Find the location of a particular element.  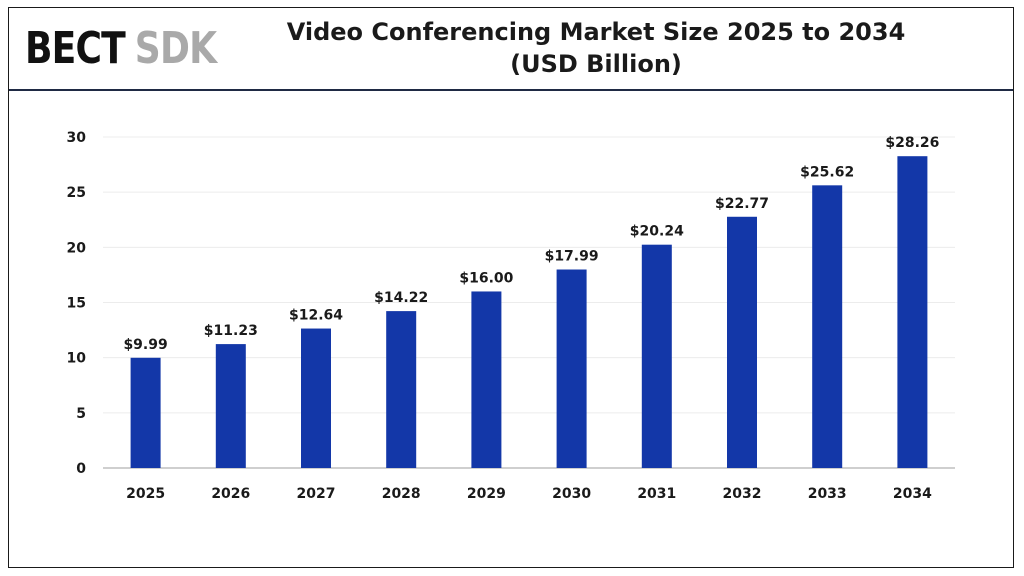

x-tick-label: 2026 is located at coordinates (230, 494).